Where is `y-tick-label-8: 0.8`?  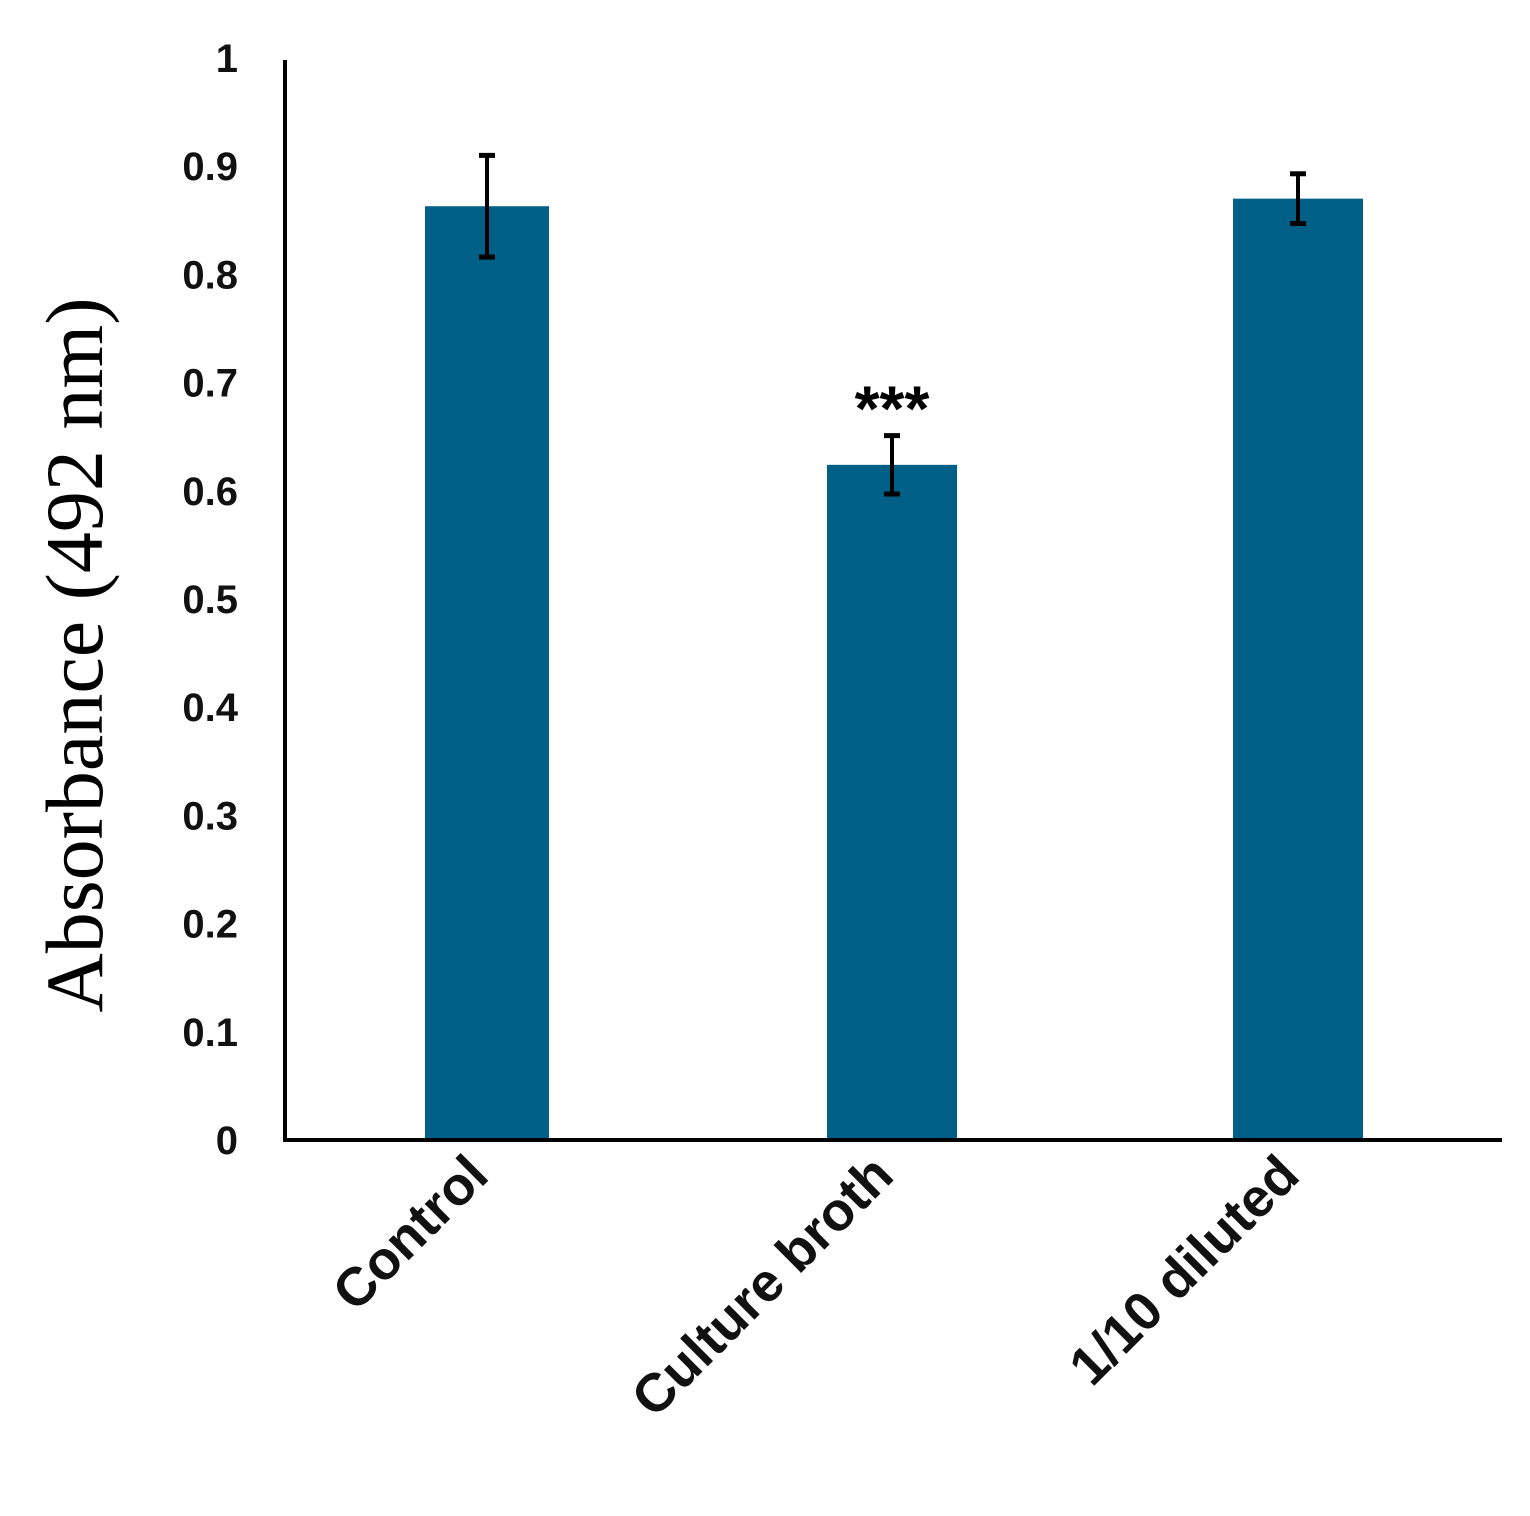 y-tick-label-8: 0.8 is located at coordinates (210, 275).